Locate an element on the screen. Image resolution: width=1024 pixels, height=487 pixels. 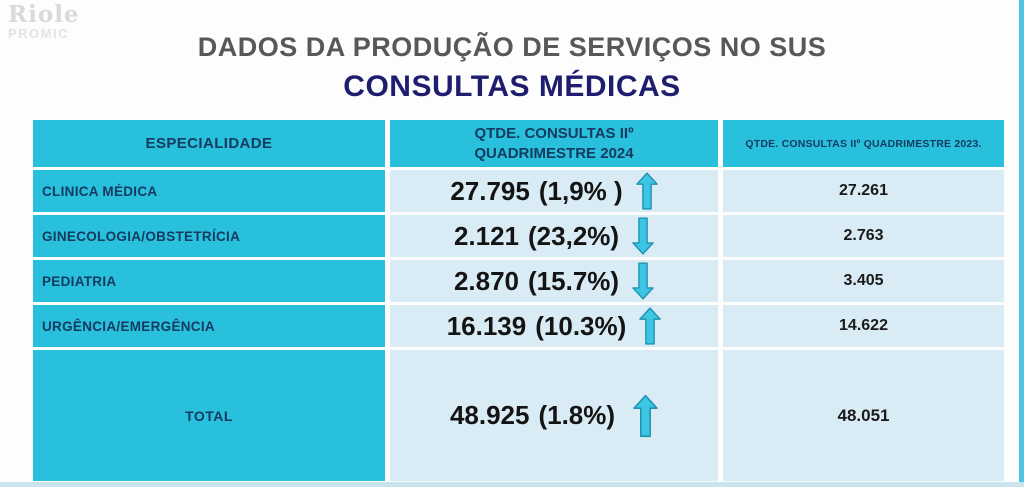
total-qty-2024-cell: 48.925 (1.8%) is located at coordinates (554, 415).